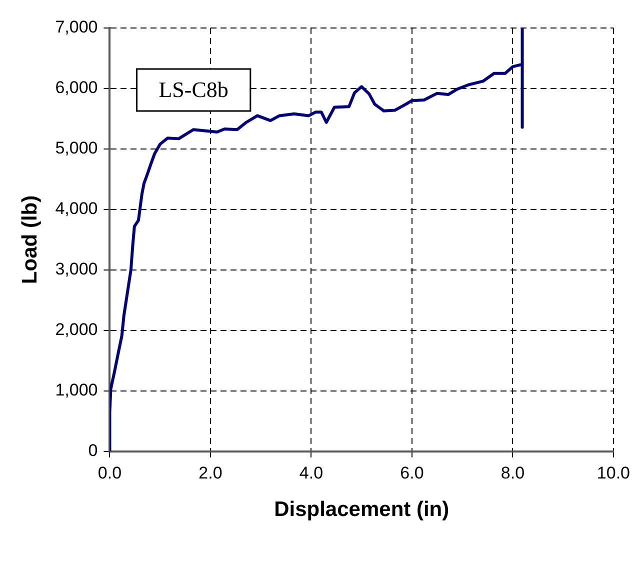 Image resolution: width=636 pixels, height=571 pixels. What do you see at coordinates (76, 27) in the screenshot?
I see `y-tick-label: 7,000` at bounding box center [76, 27].